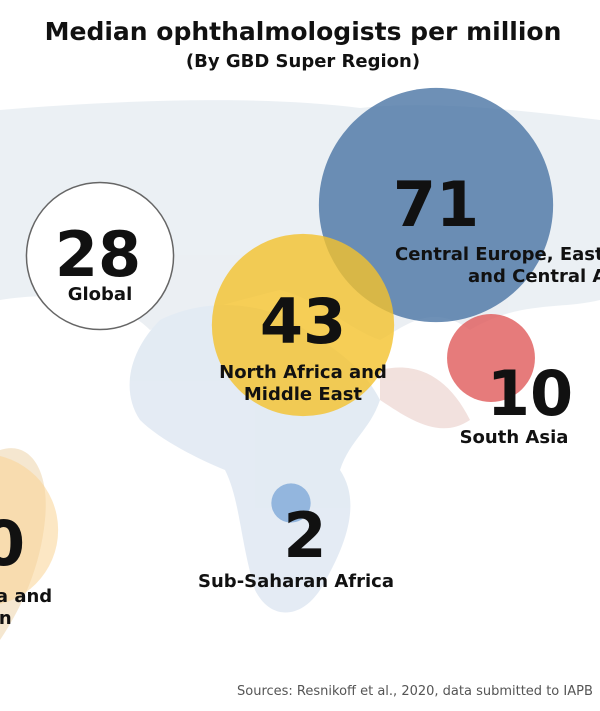  I want to click on region-label: and Central Asia, so click(534, 276).